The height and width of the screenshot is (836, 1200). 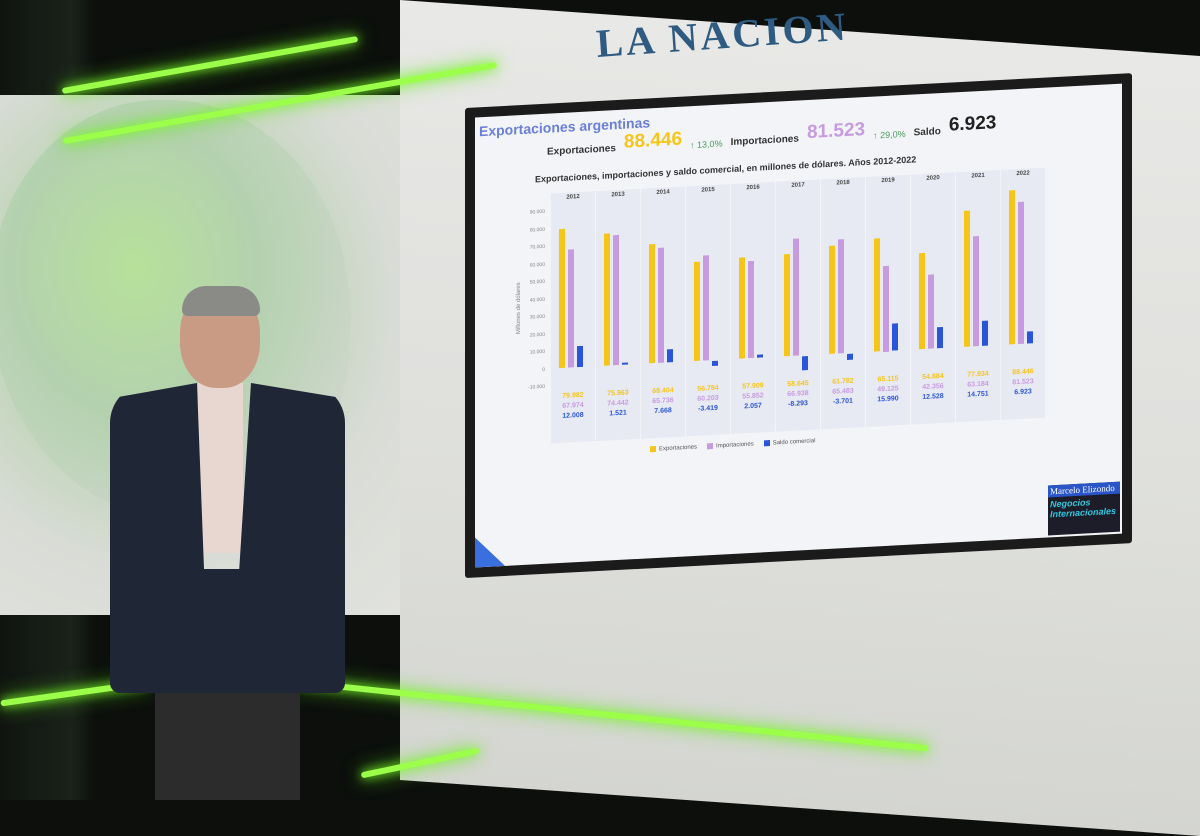 I want to click on legend-imports: Importaciones, so click(x=730, y=445).